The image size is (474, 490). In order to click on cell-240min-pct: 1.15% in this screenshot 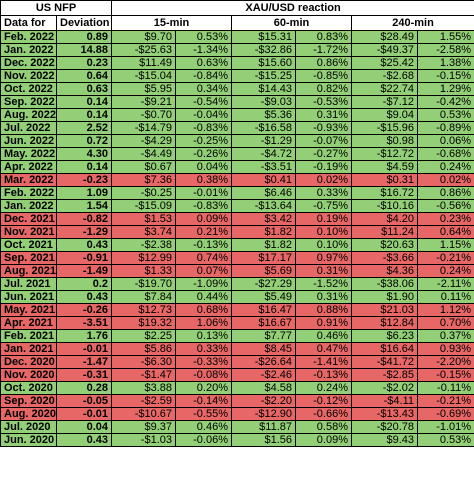, I will do `click(445, 245)`.